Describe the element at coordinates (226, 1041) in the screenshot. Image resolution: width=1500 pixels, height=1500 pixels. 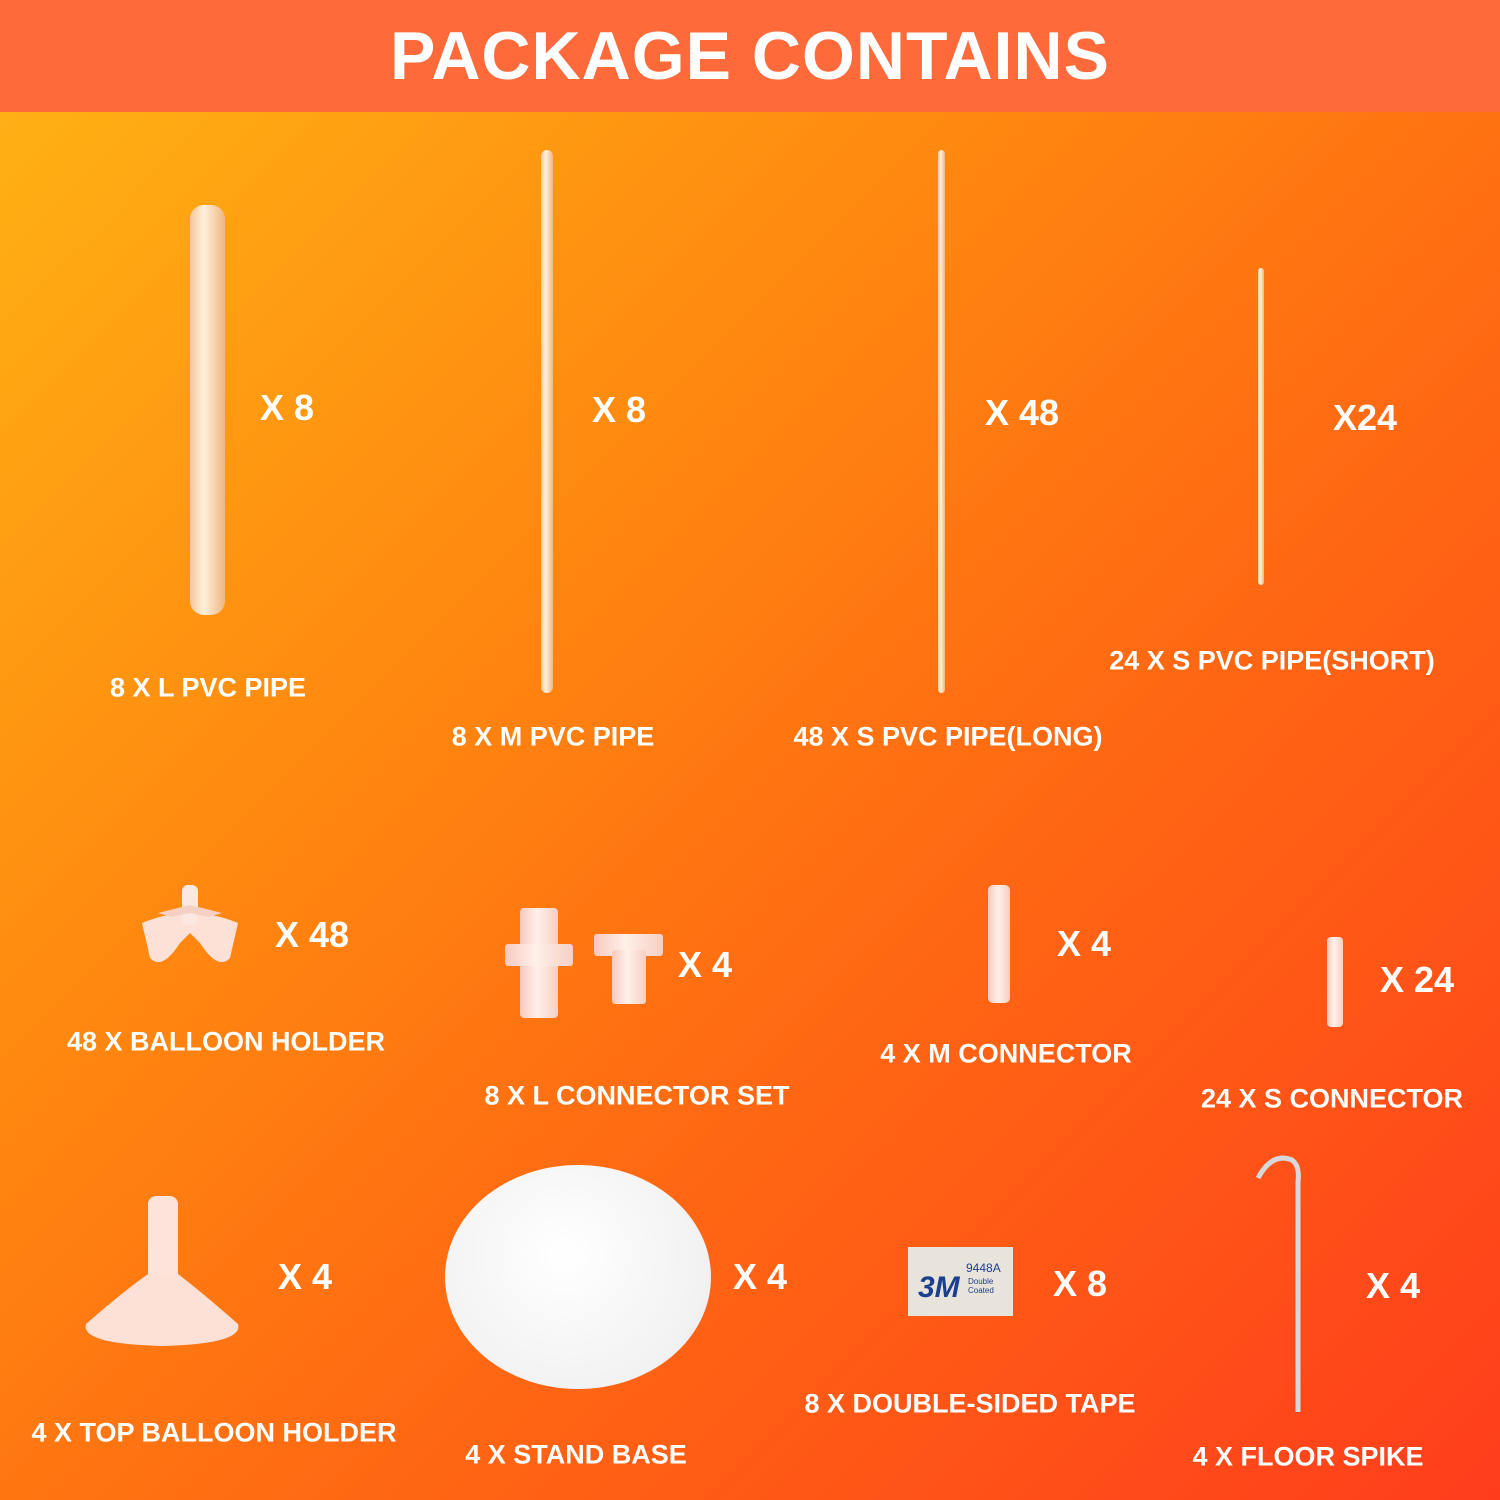
I see `item-label: 48 X BALLOON HOLDER` at that location.